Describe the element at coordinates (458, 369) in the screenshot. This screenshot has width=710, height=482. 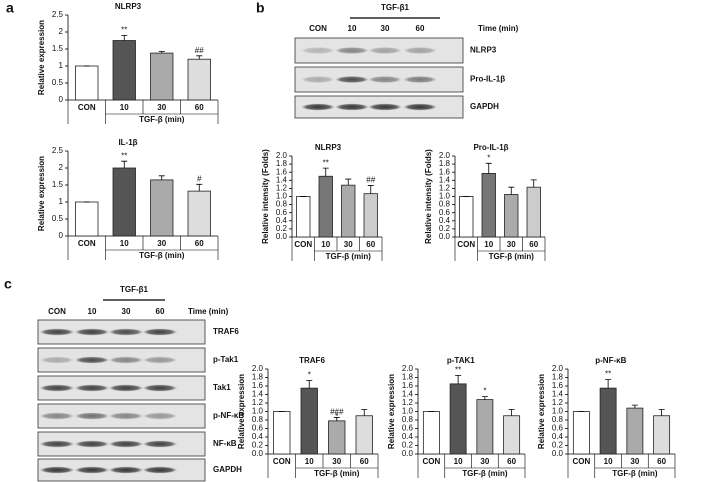
I see `significance-mark: **` at that location.